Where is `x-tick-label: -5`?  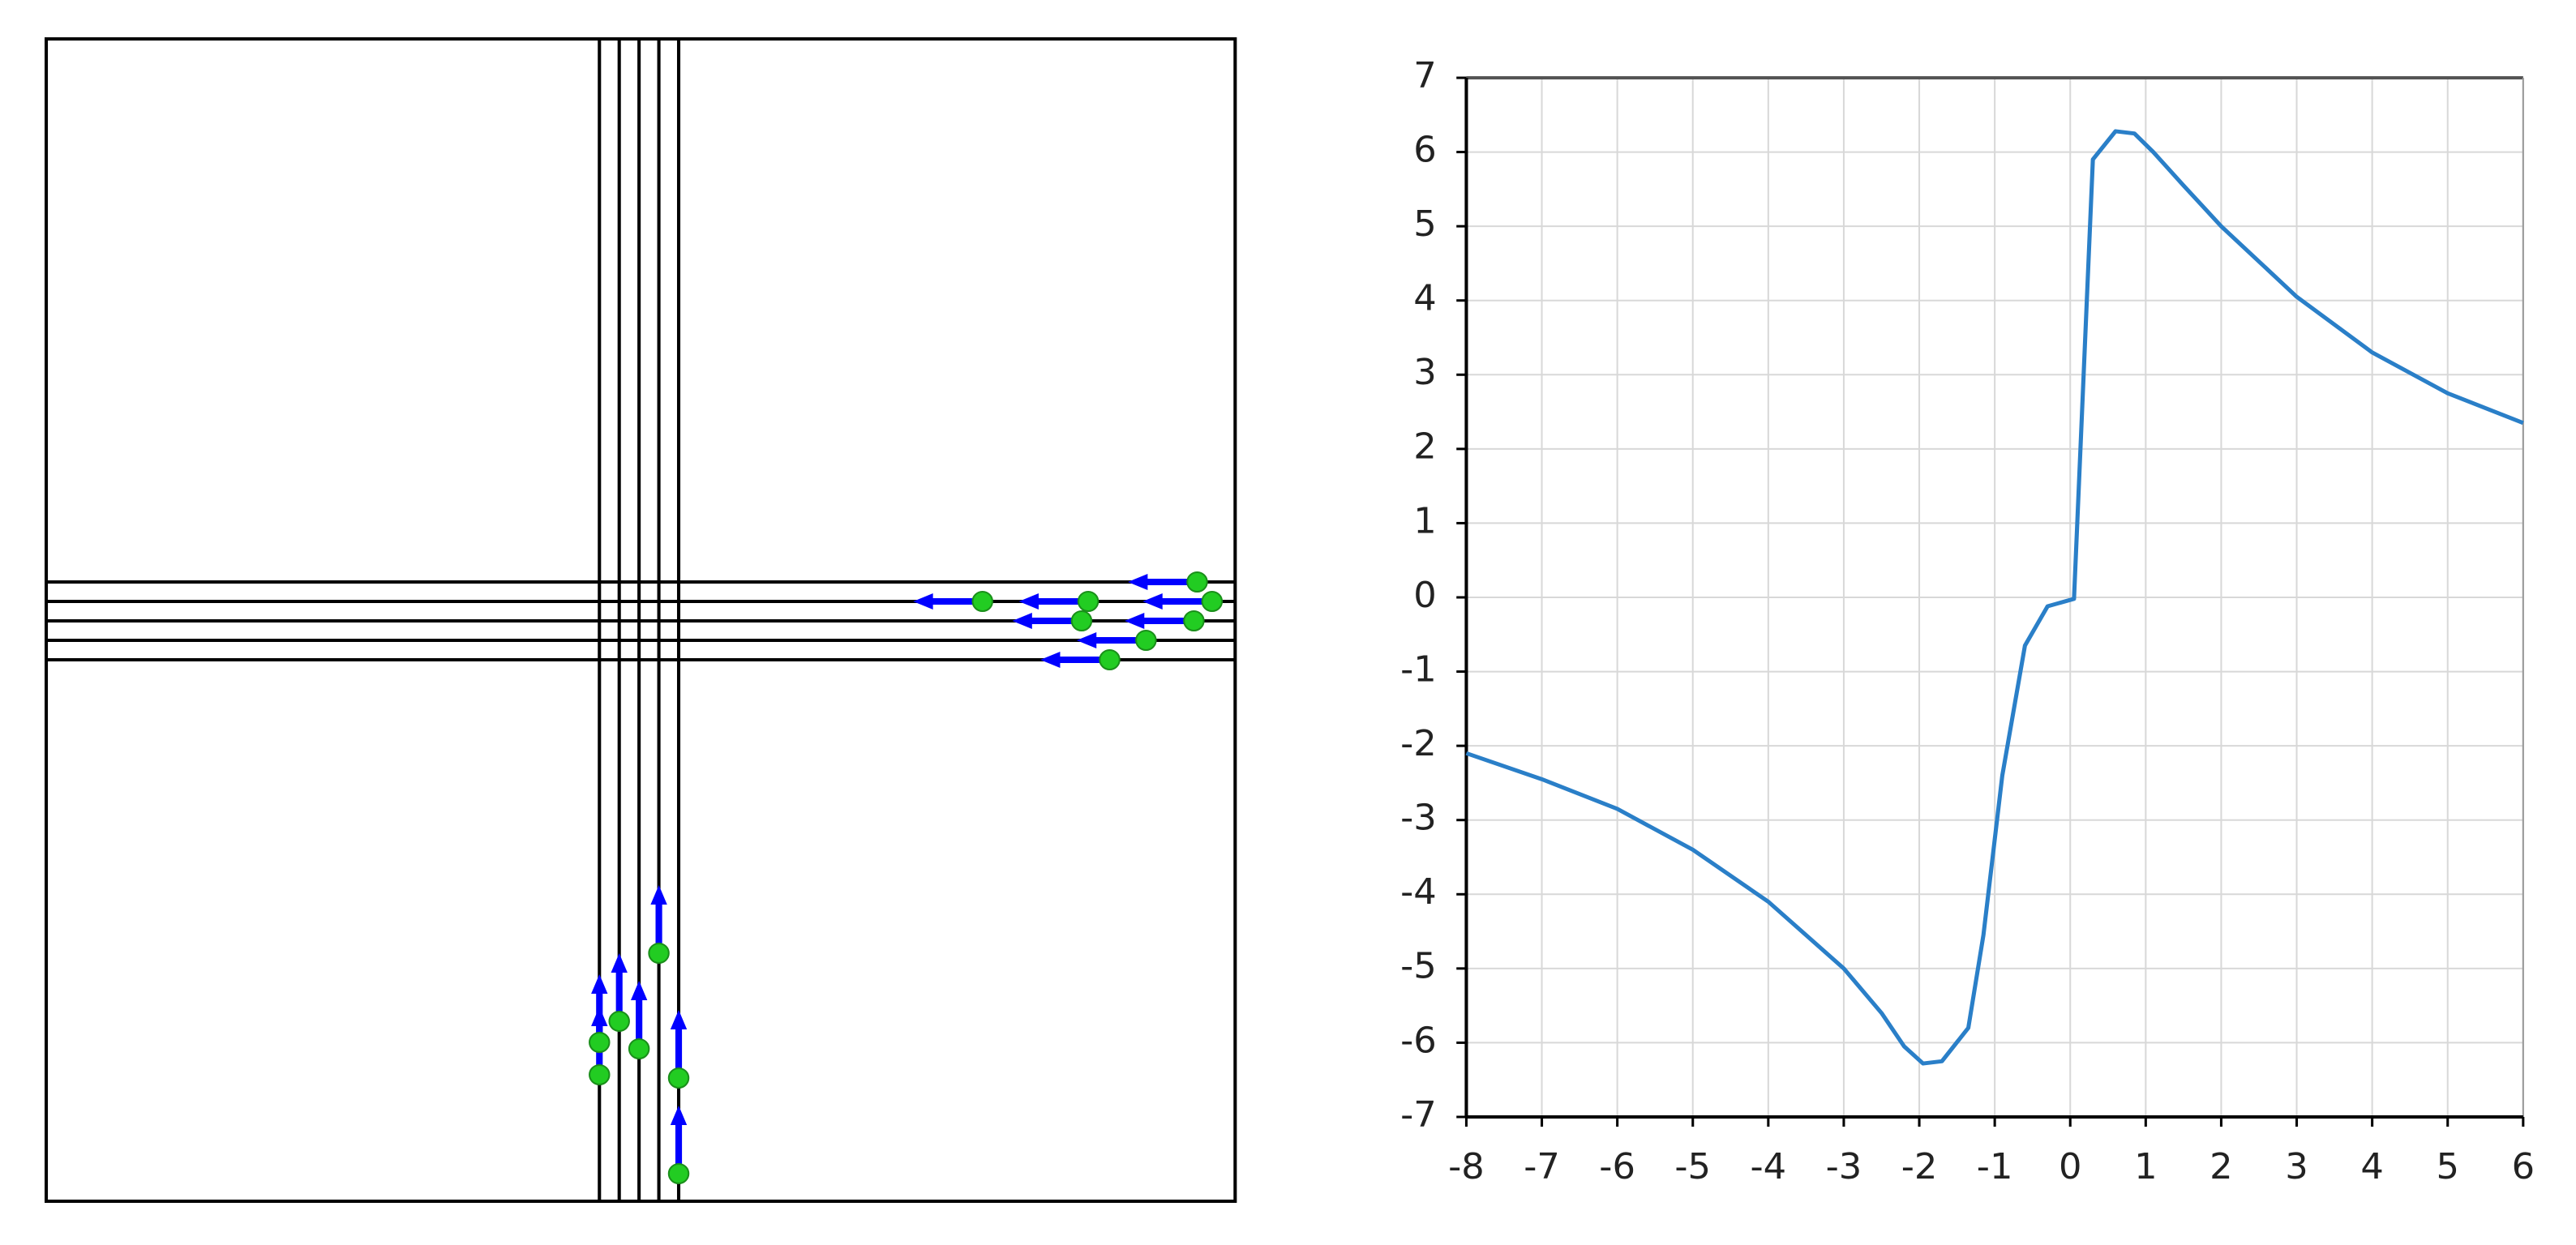
x-tick-label: -5 is located at coordinates (1692, 1166).